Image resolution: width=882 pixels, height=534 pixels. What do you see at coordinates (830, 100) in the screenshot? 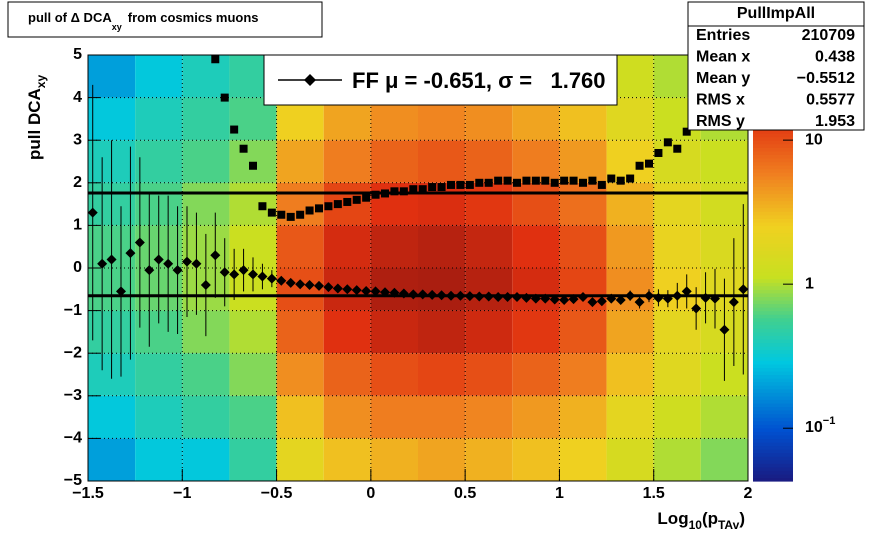
I see `stats-value: 0.5577` at bounding box center [830, 100].